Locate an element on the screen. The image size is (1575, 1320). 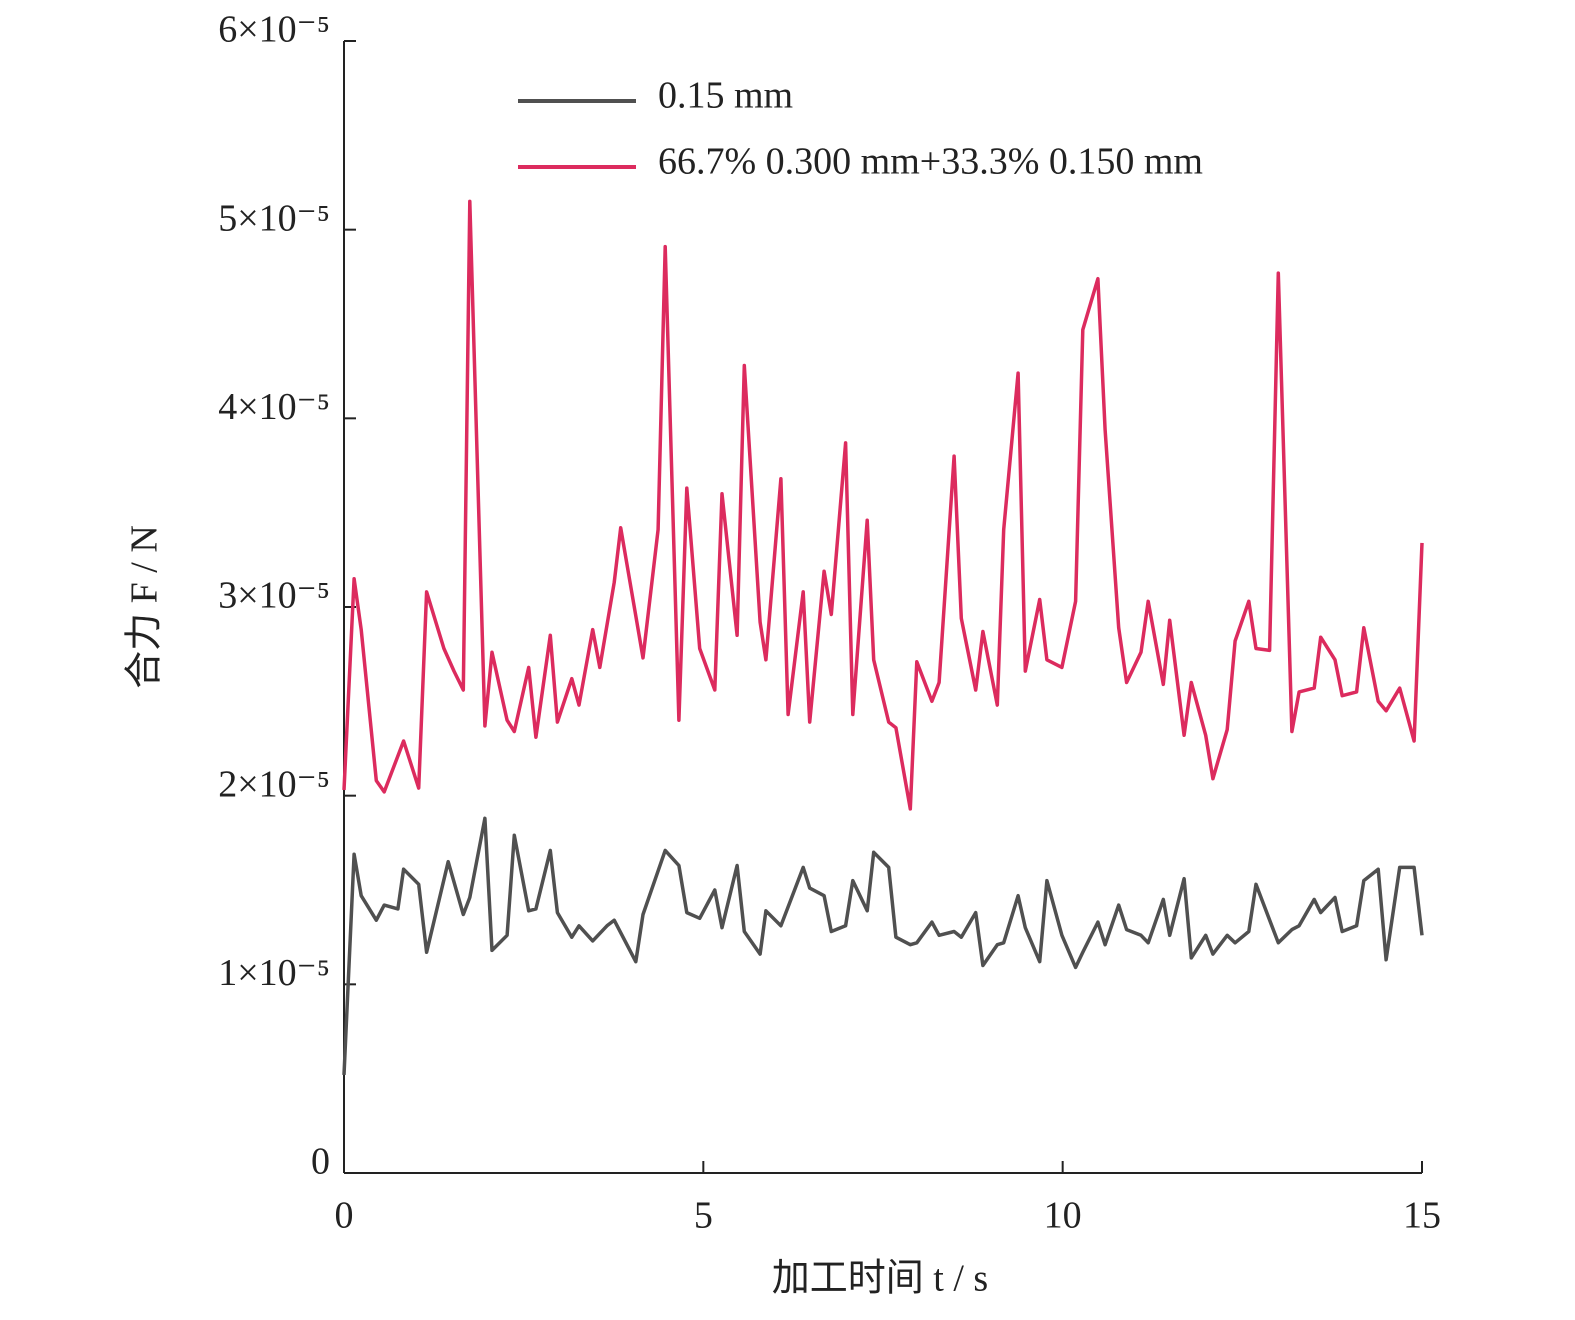
y-tick-label: 0 is located at coordinates (320, 1162).